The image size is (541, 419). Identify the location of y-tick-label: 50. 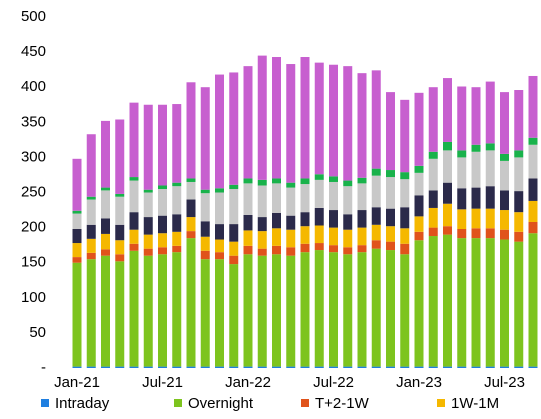
(37, 332).